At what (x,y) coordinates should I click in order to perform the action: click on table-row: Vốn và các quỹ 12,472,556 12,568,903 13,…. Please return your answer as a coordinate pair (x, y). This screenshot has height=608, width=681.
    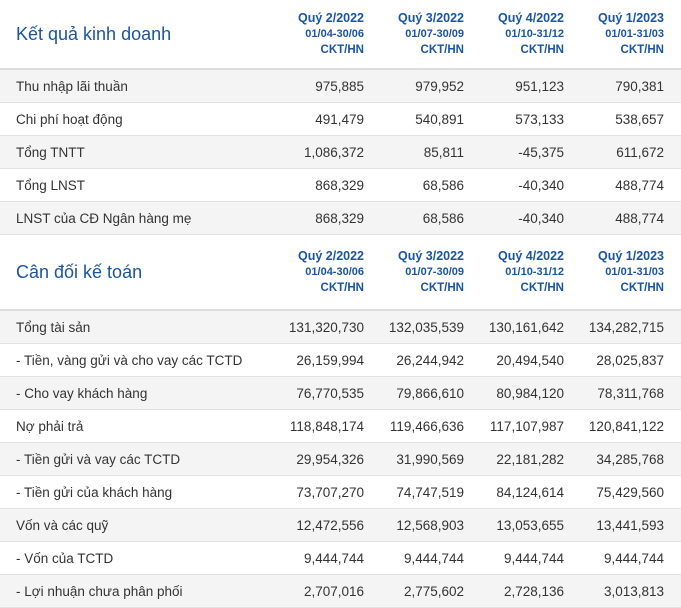
    Looking at the image, I should click on (340, 525).